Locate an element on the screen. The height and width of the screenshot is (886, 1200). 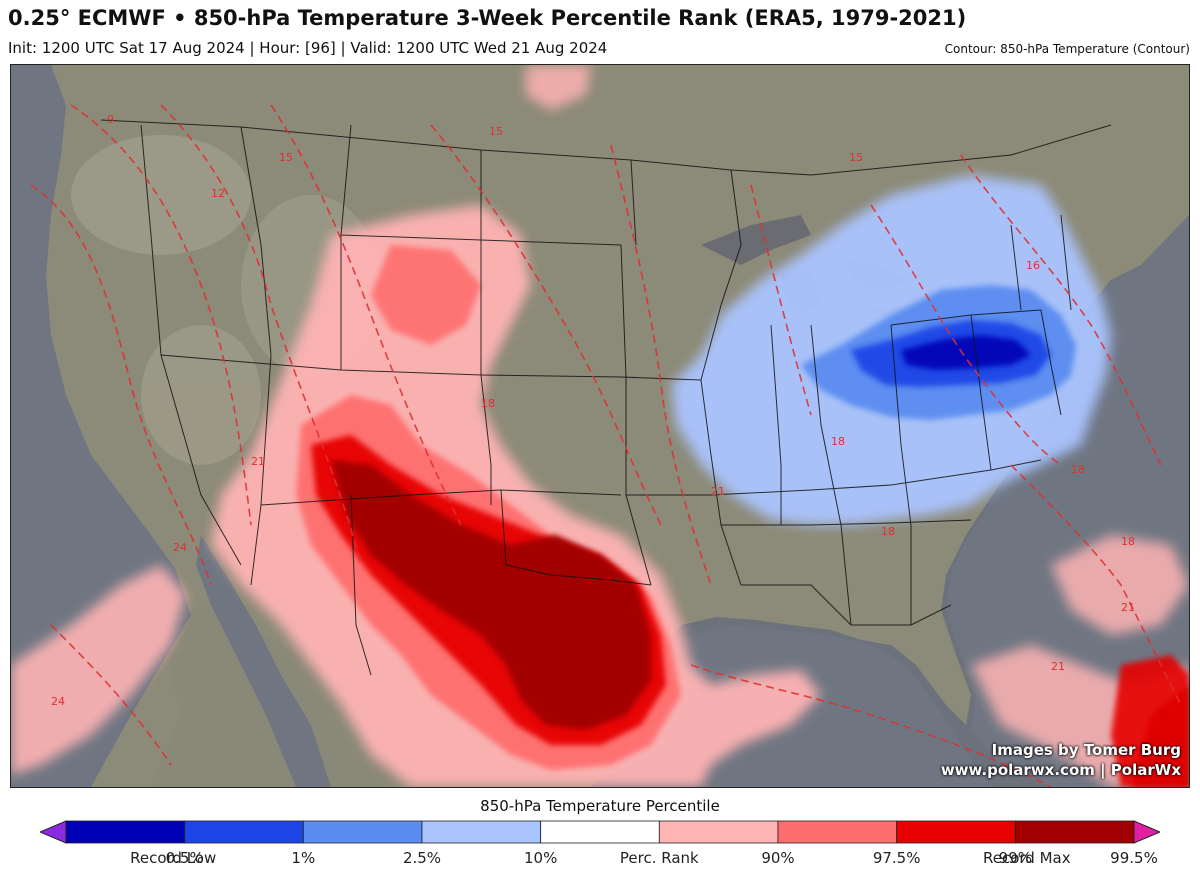
atlantic-ocean is located at coordinates (1067, 501).